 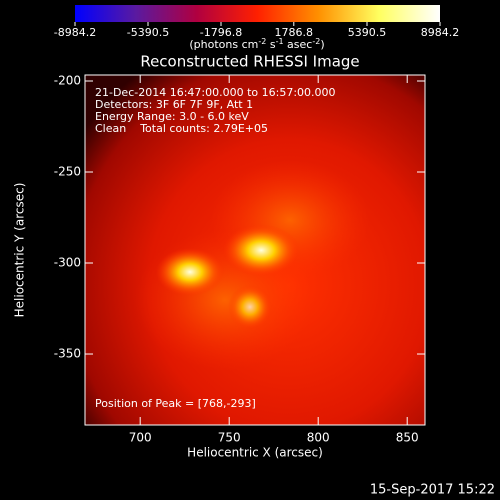 What do you see at coordinates (140, 438) in the screenshot?
I see `x-tick-label: 700` at bounding box center [140, 438].